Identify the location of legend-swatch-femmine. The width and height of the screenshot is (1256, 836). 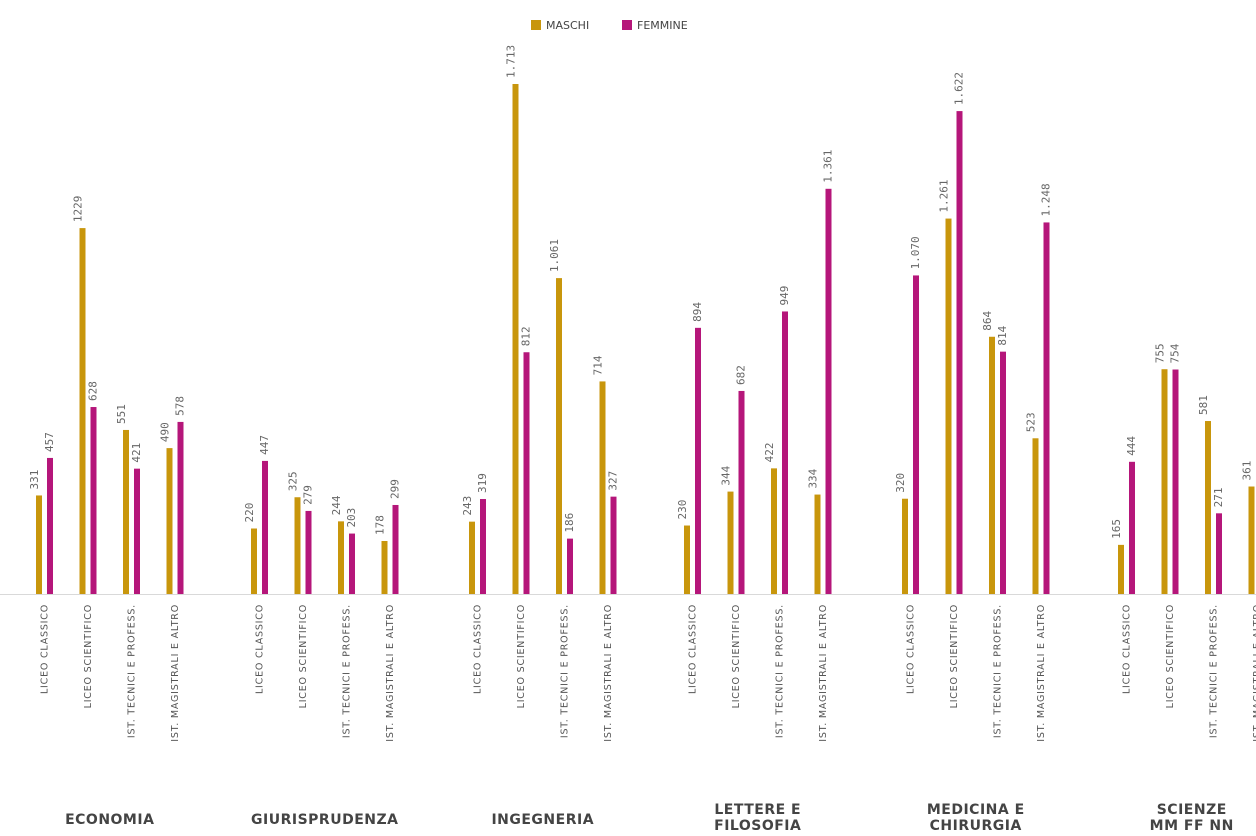
(627, 25).